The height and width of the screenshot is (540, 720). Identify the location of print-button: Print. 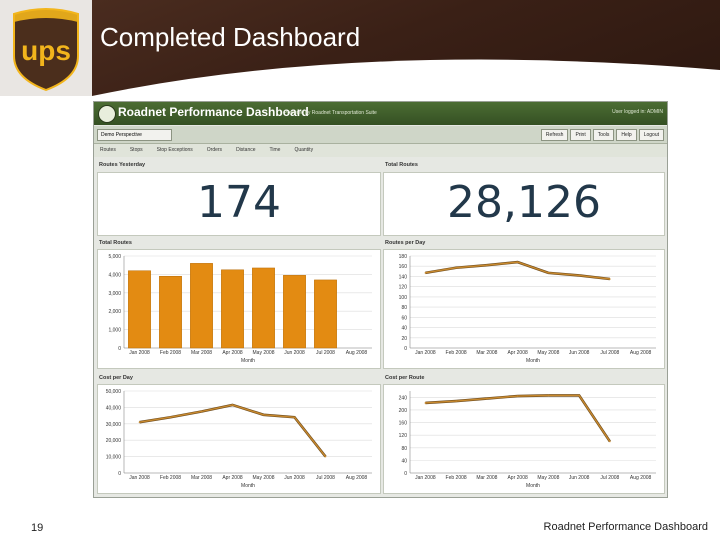
(580, 135).